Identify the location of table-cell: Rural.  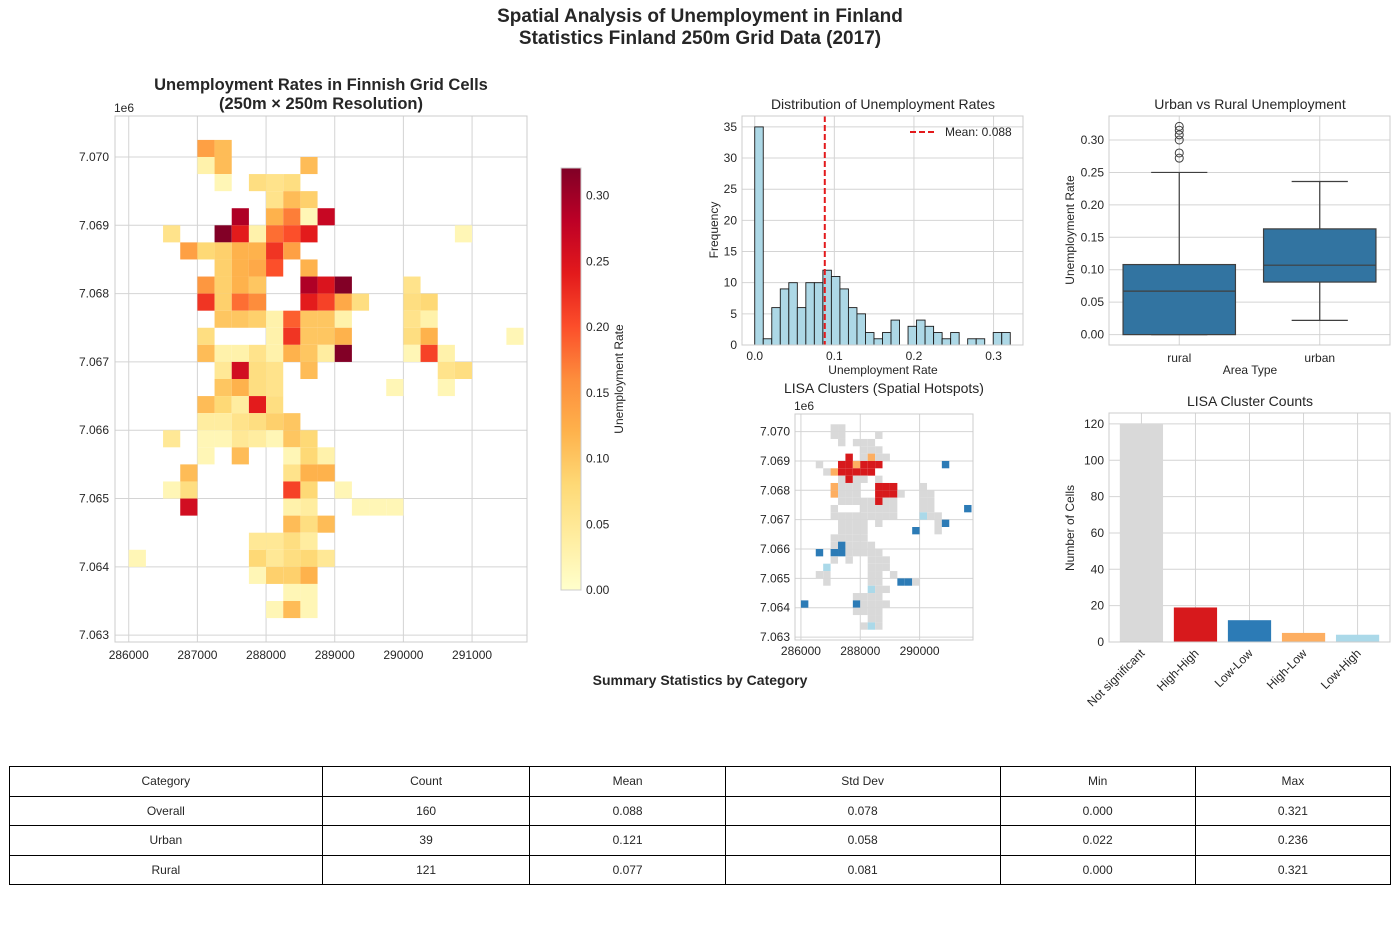
(166, 869).